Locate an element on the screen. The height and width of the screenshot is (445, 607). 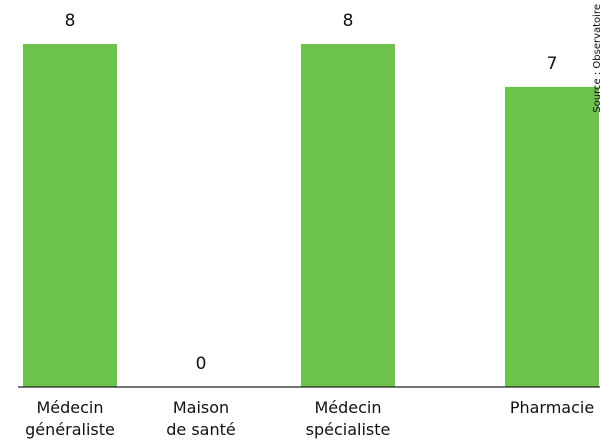
value-label-maison-de-sante: 0 is located at coordinates (201, 364).